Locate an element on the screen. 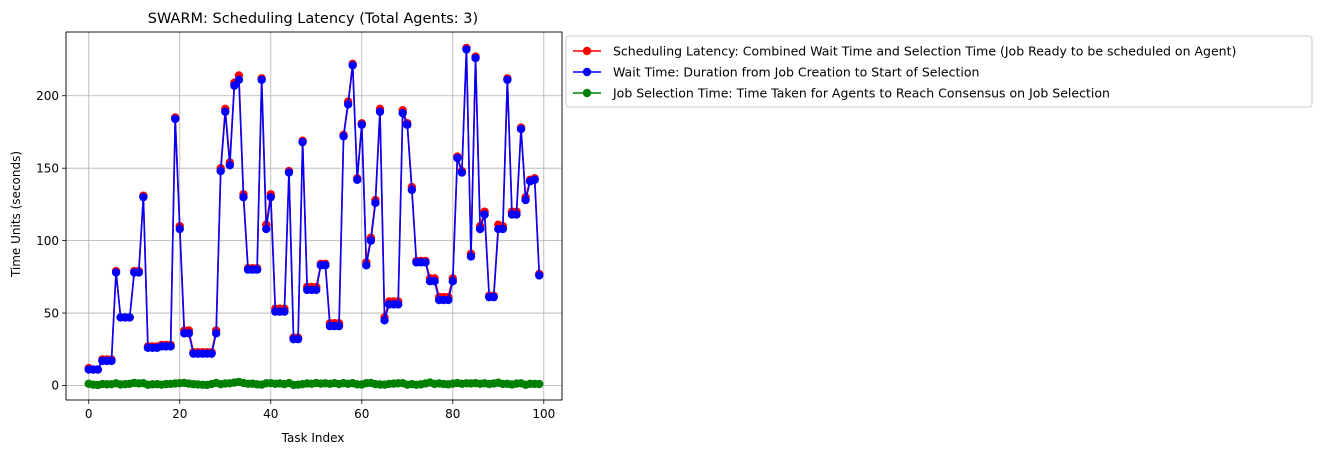 The width and height of the screenshot is (1320, 455). y-tick-label: 100 is located at coordinates (47, 241).